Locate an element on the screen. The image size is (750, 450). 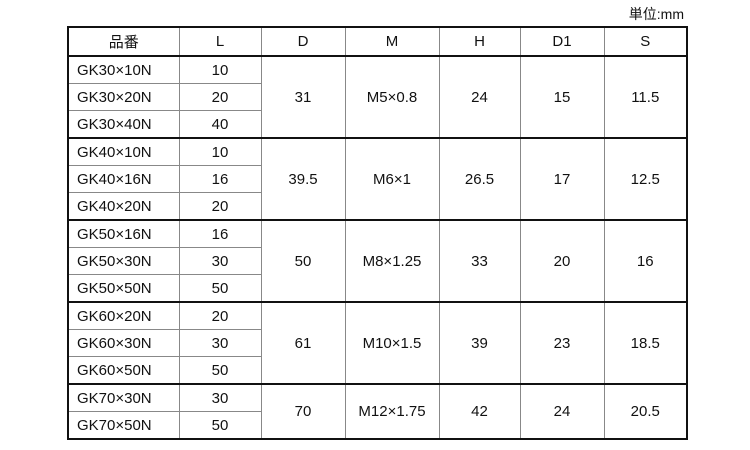
header-l: L is located at coordinates (220, 41).